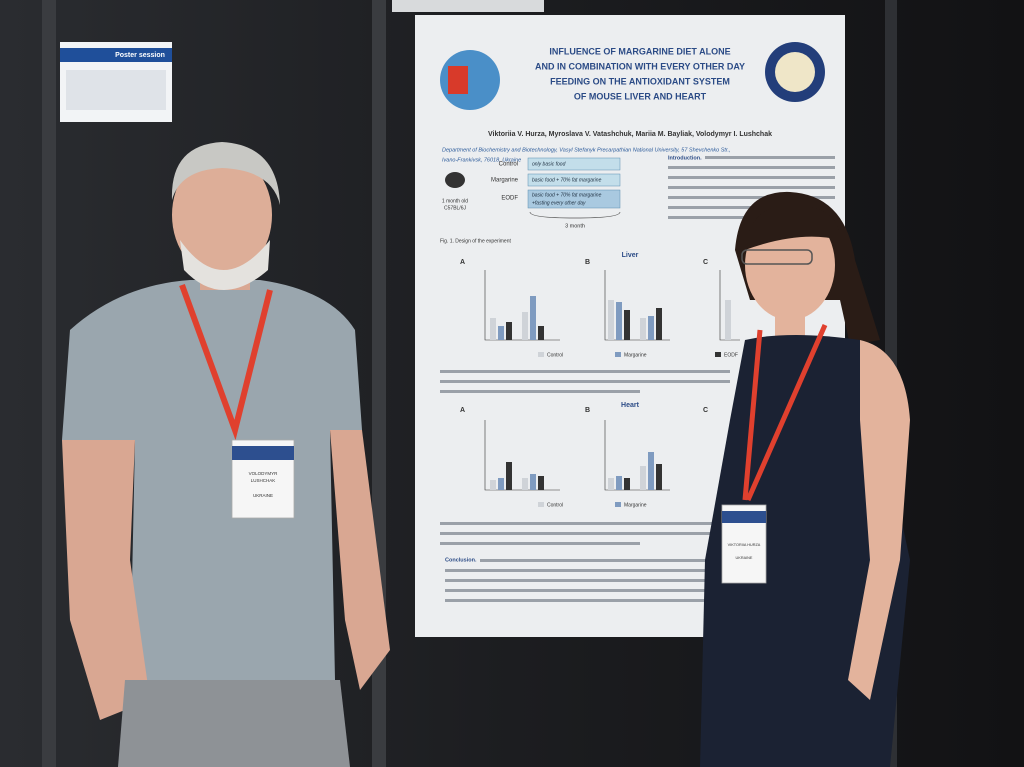 The width and height of the screenshot is (1024, 767). What do you see at coordinates (630, 255) in the screenshot?
I see `section-title: Liver` at bounding box center [630, 255].